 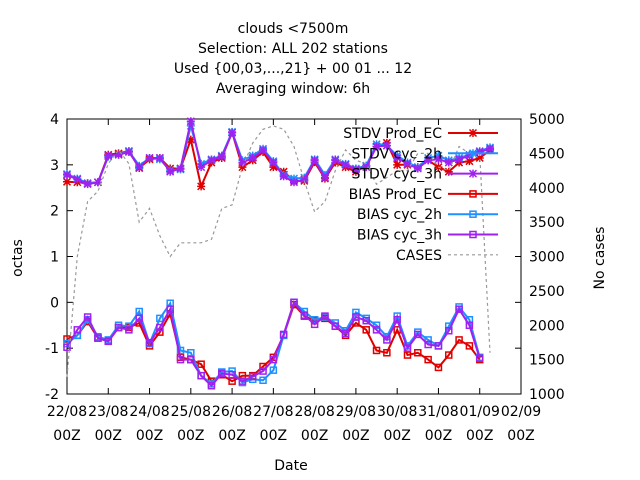 I want to click on y2-tick-label: 2000, so click(x=547, y=326).